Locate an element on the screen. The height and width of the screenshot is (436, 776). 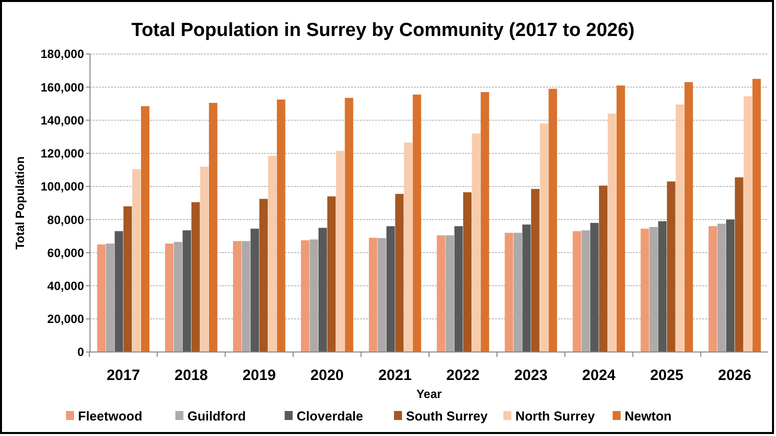
x-tick-label: 2024 is located at coordinates (599, 375).